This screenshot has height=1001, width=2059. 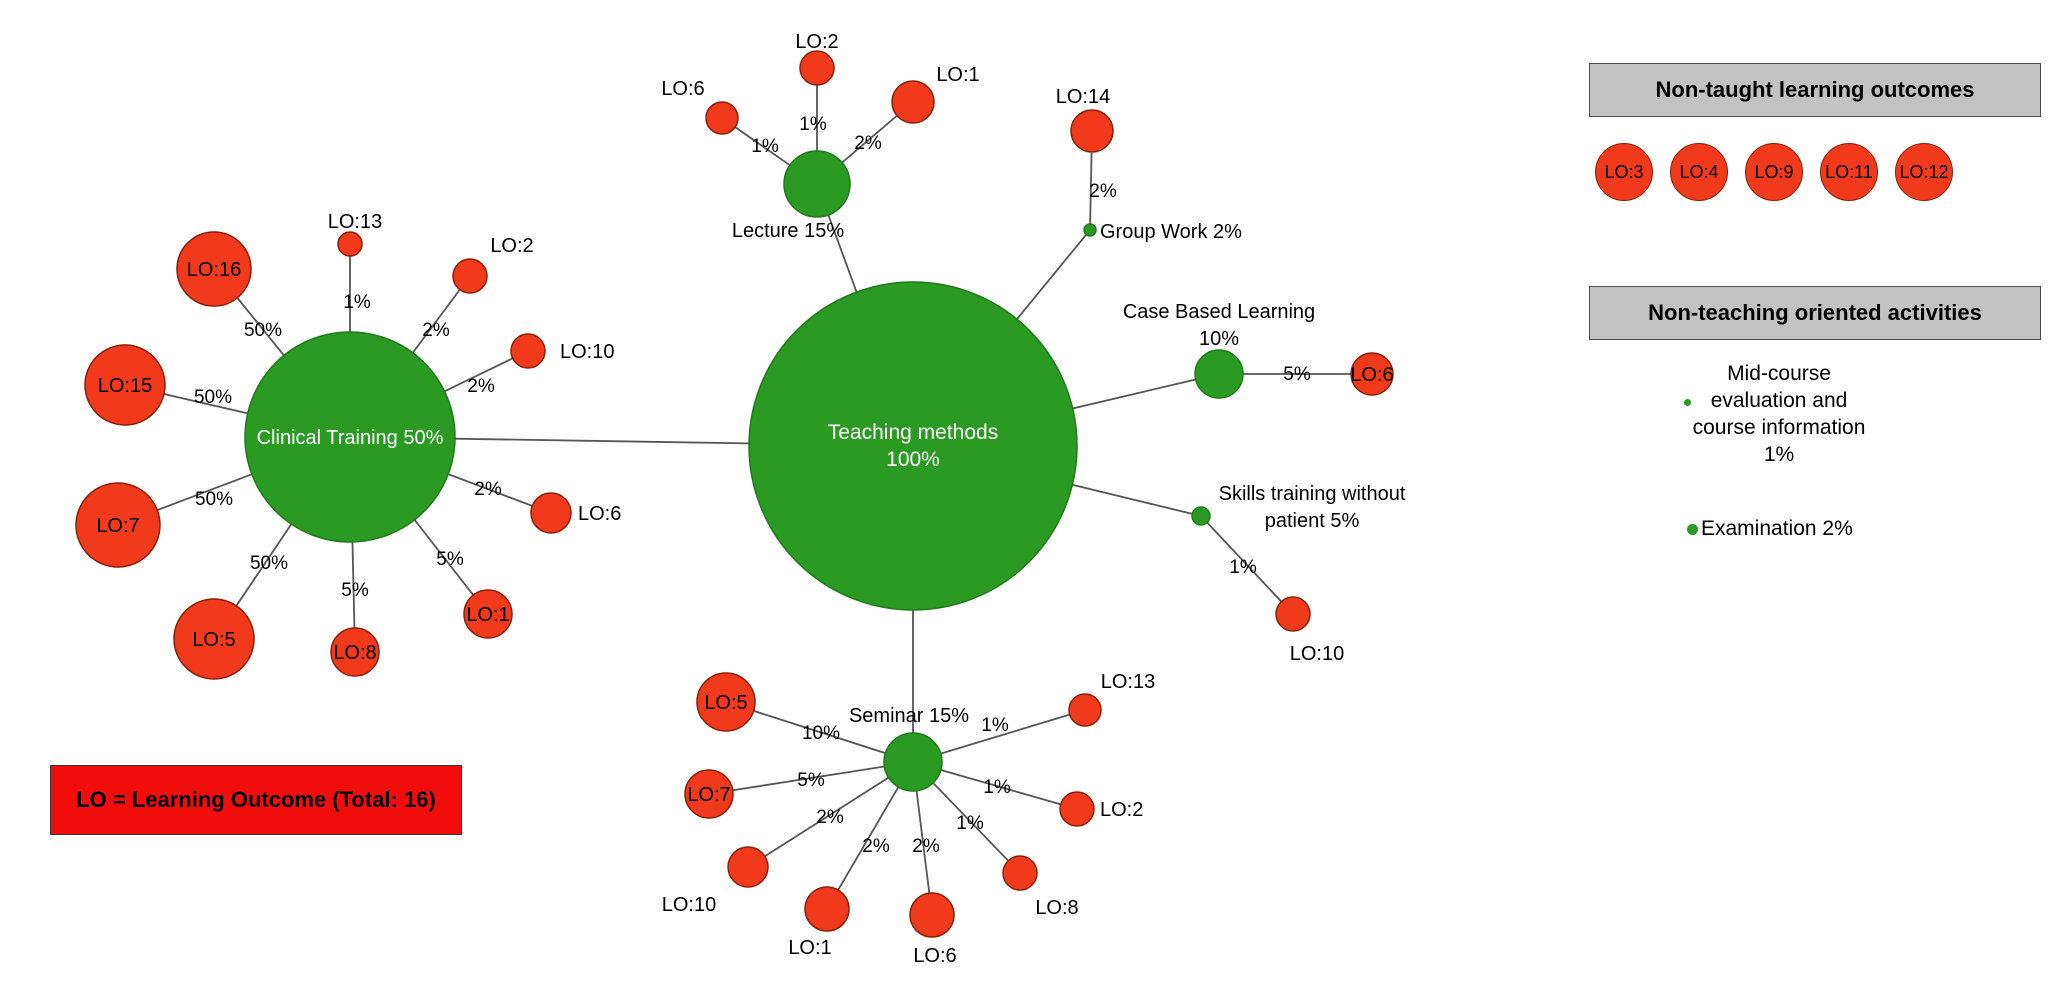 What do you see at coordinates (599, 514) in the screenshot?
I see `label-lo6-clinical: LO:6` at bounding box center [599, 514].